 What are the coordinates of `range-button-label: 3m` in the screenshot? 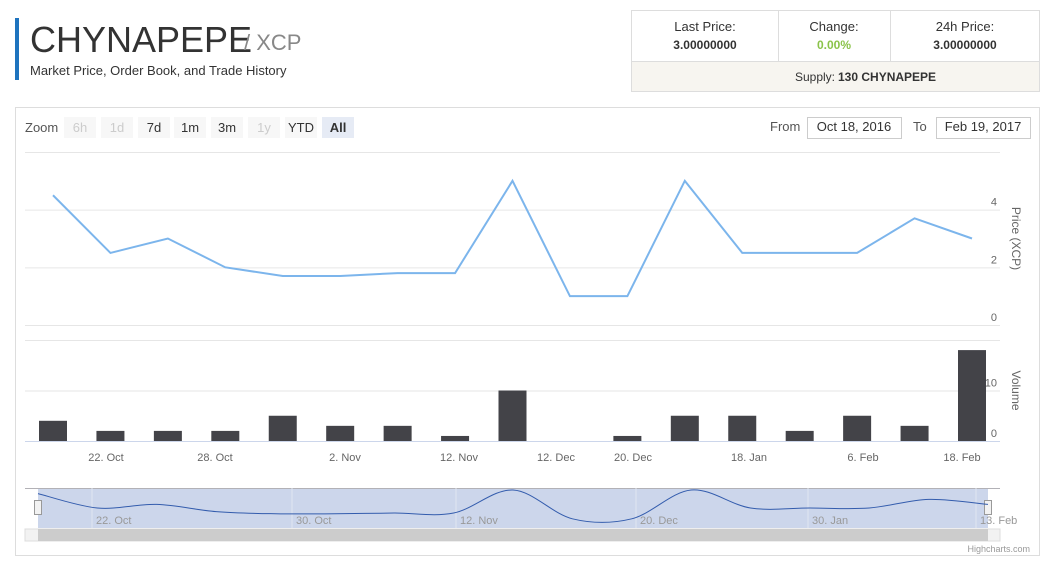 It's located at (227, 127).